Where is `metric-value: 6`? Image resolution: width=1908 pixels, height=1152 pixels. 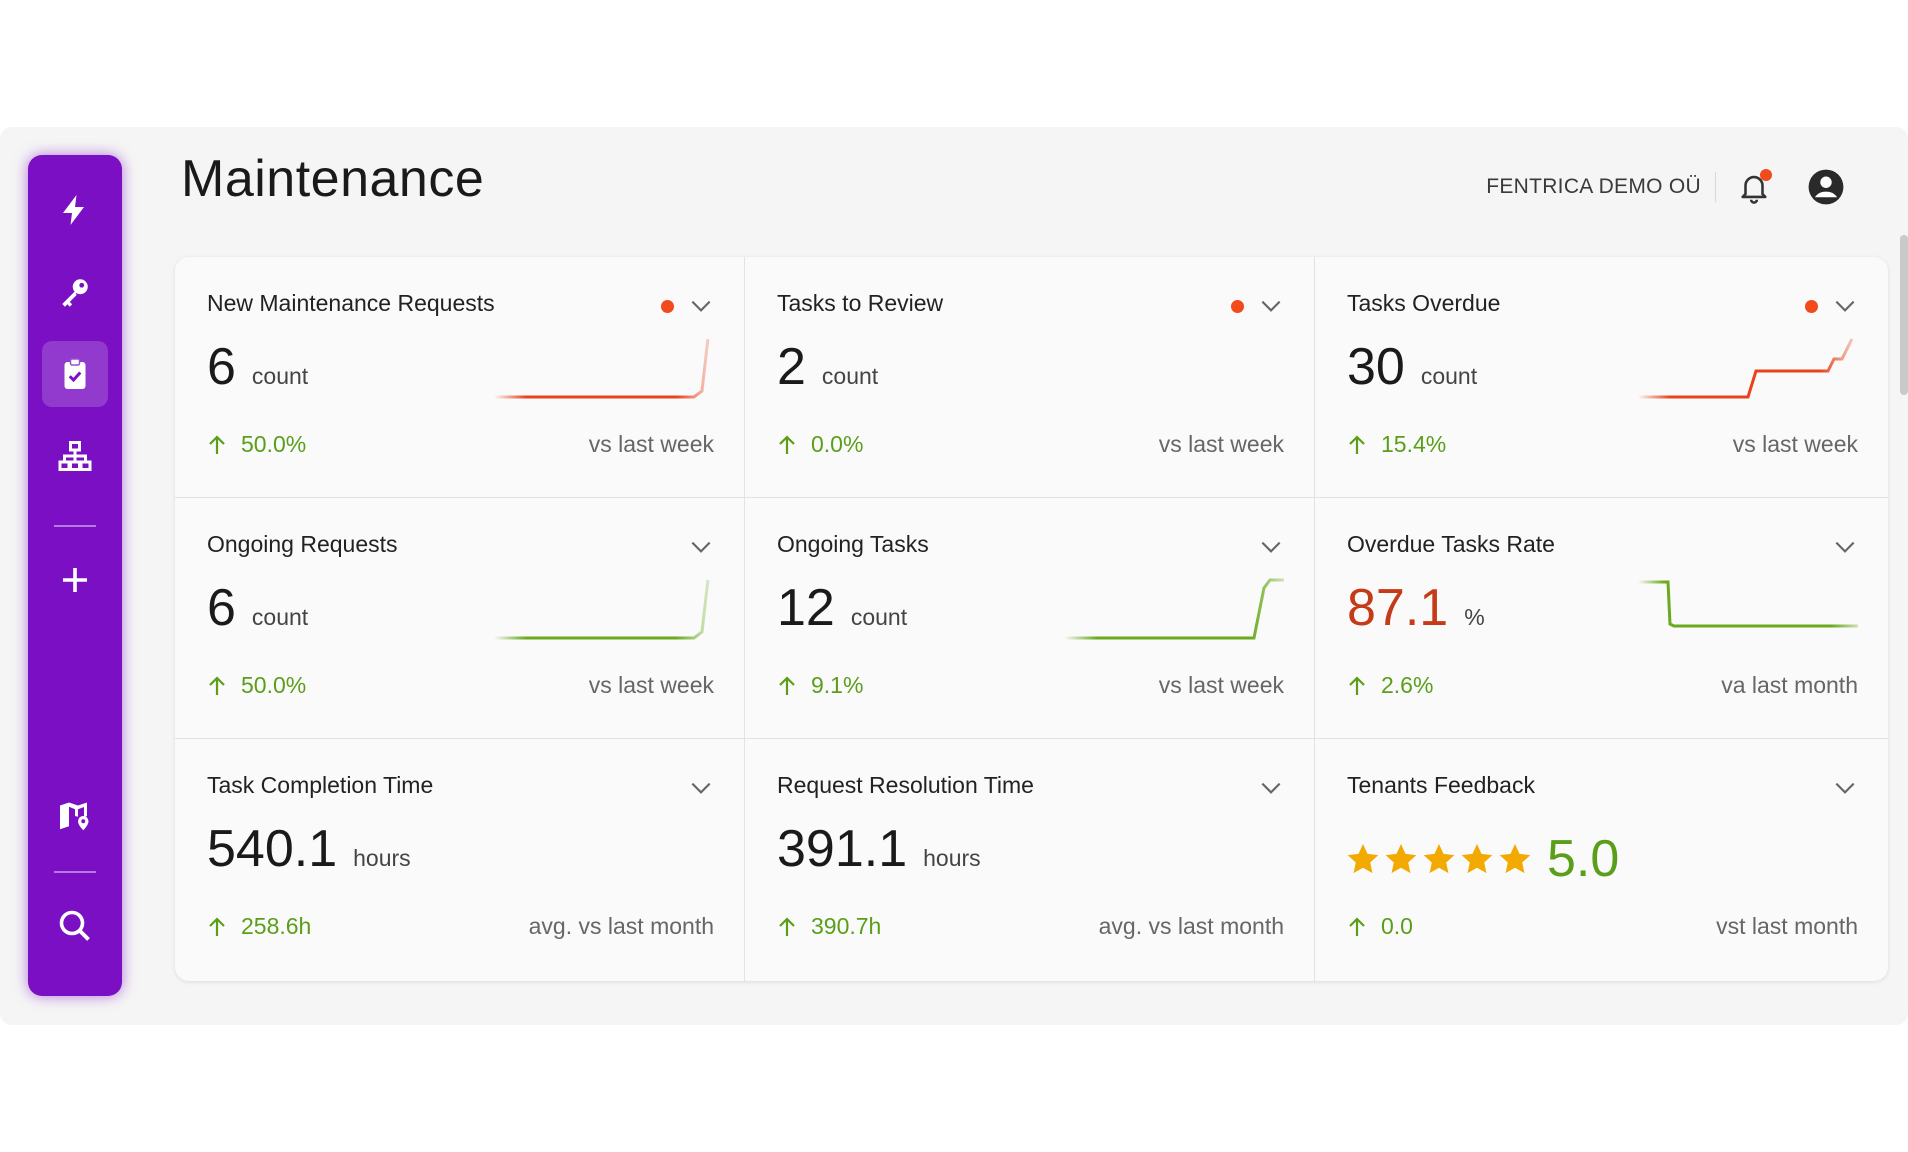
metric-value: 6 is located at coordinates (221, 367).